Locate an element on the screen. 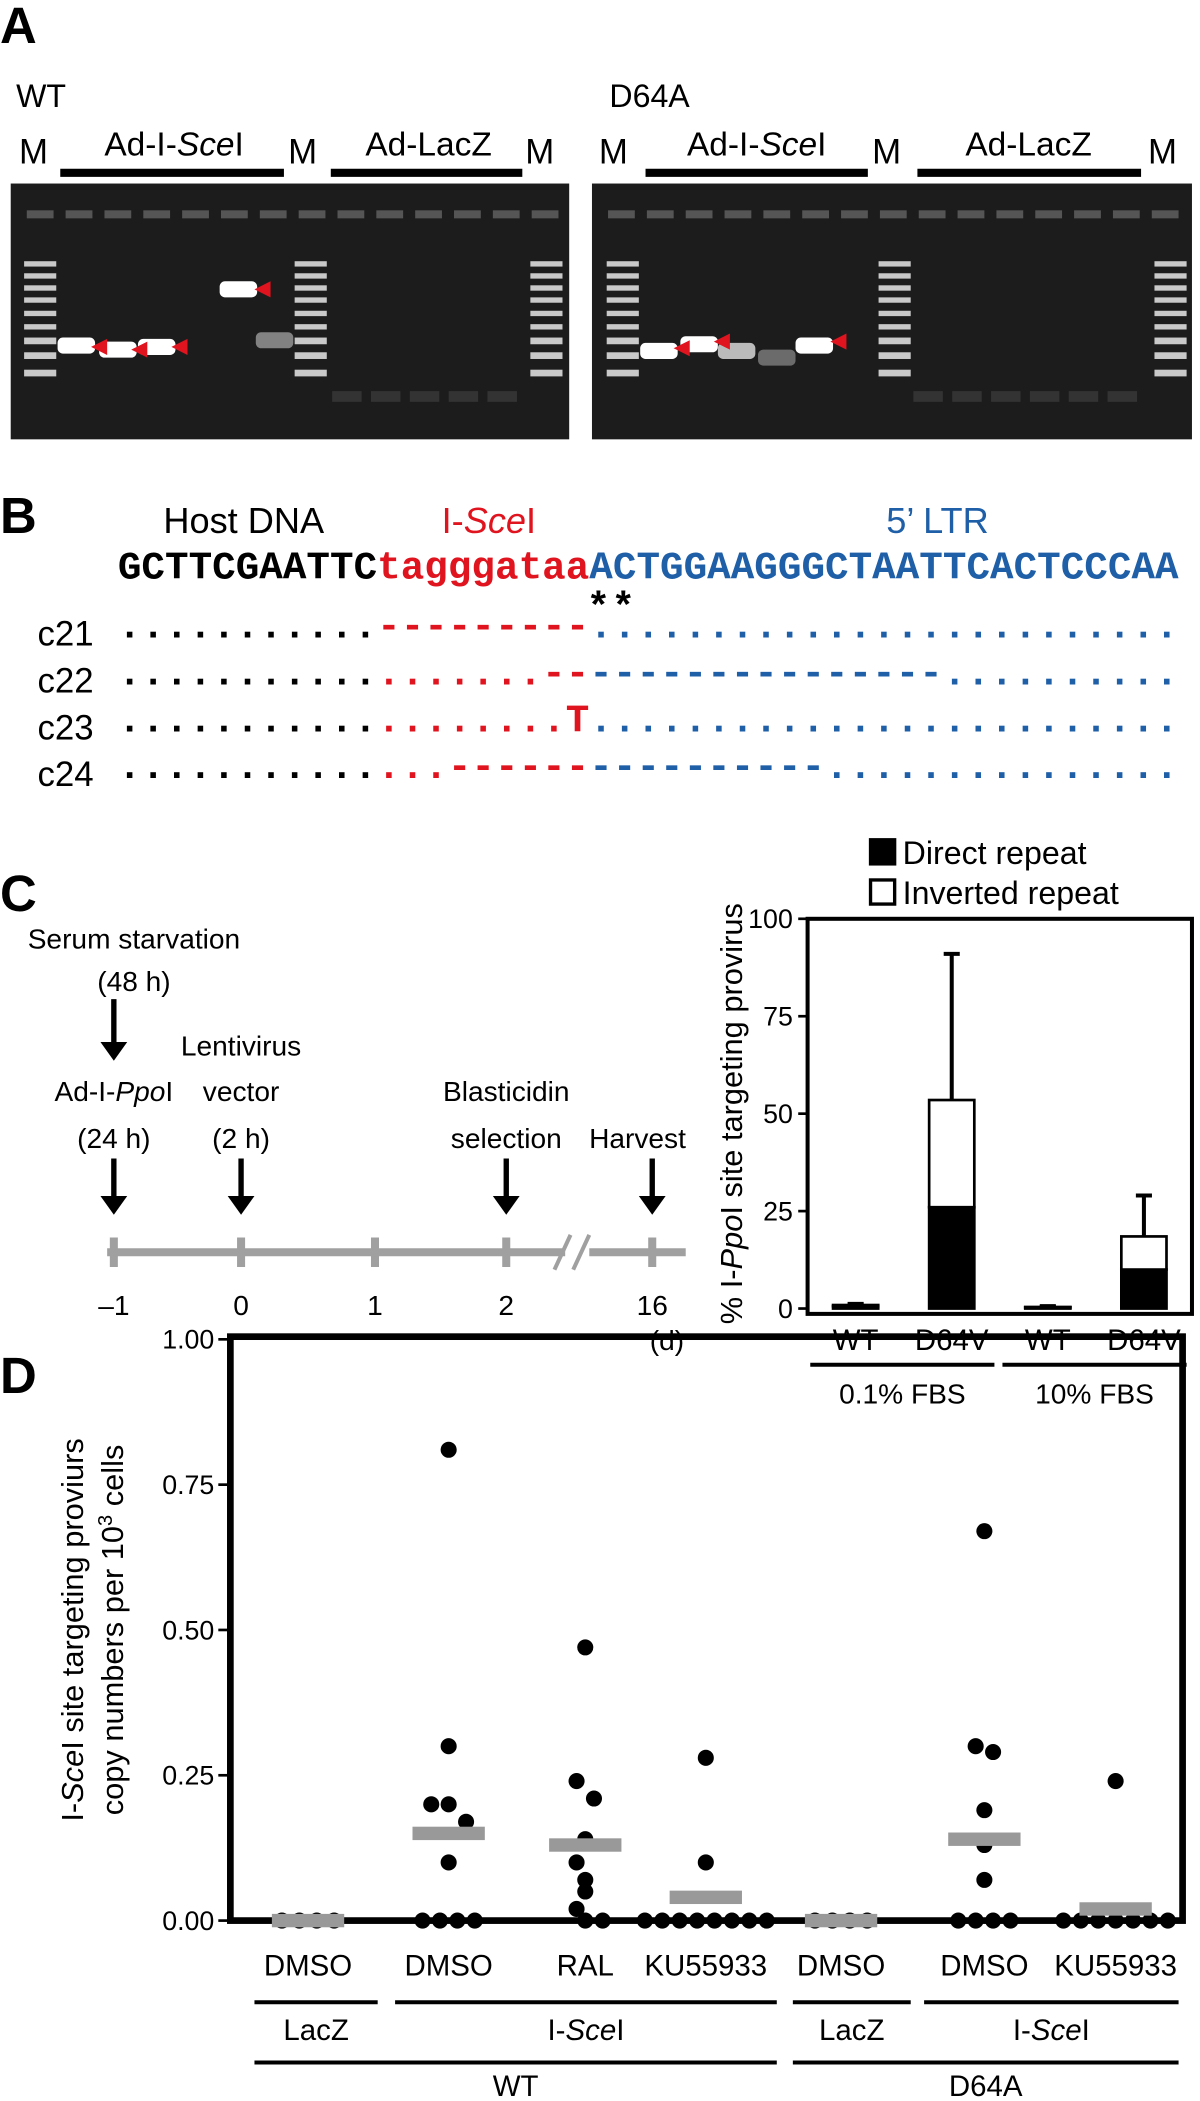  timeline-tick-label: –1 is located at coordinates (113, 1305).